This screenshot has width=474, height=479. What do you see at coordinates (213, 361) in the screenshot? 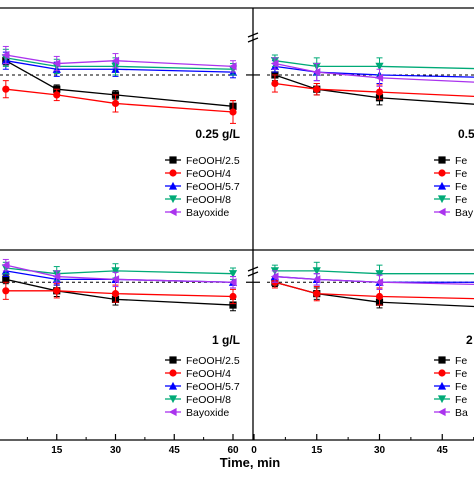
I see `legend-label: FeOOH/2.5` at bounding box center [213, 361].